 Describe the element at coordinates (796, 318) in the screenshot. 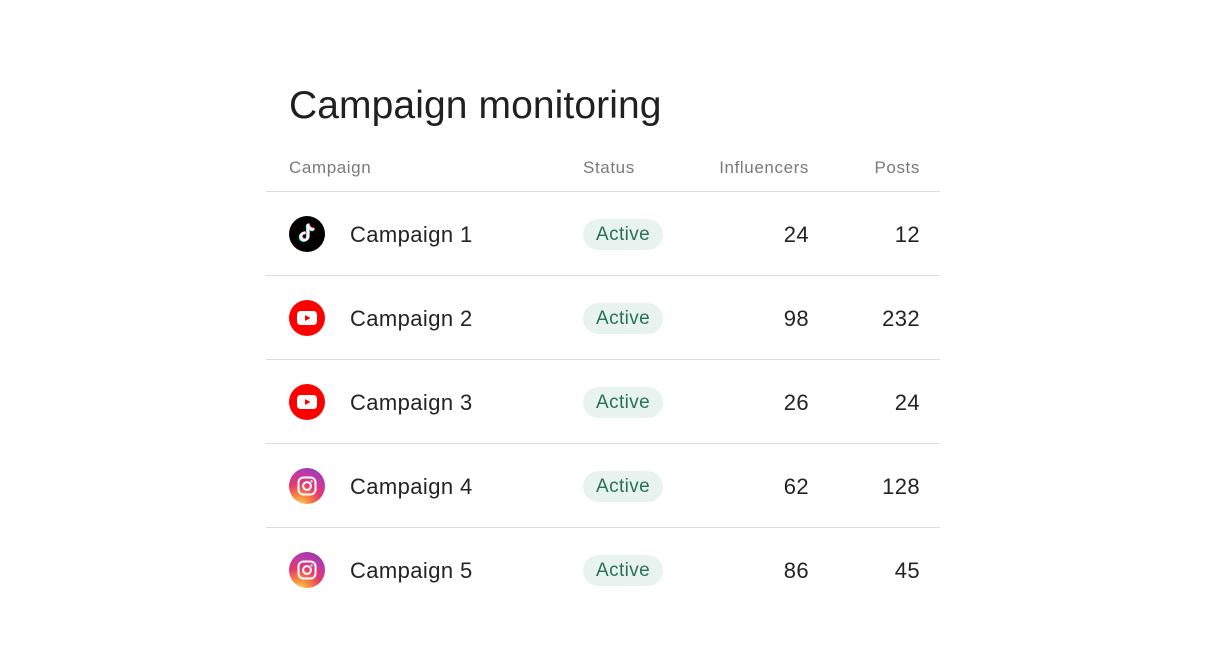

I see `influencers-count: 98` at that location.